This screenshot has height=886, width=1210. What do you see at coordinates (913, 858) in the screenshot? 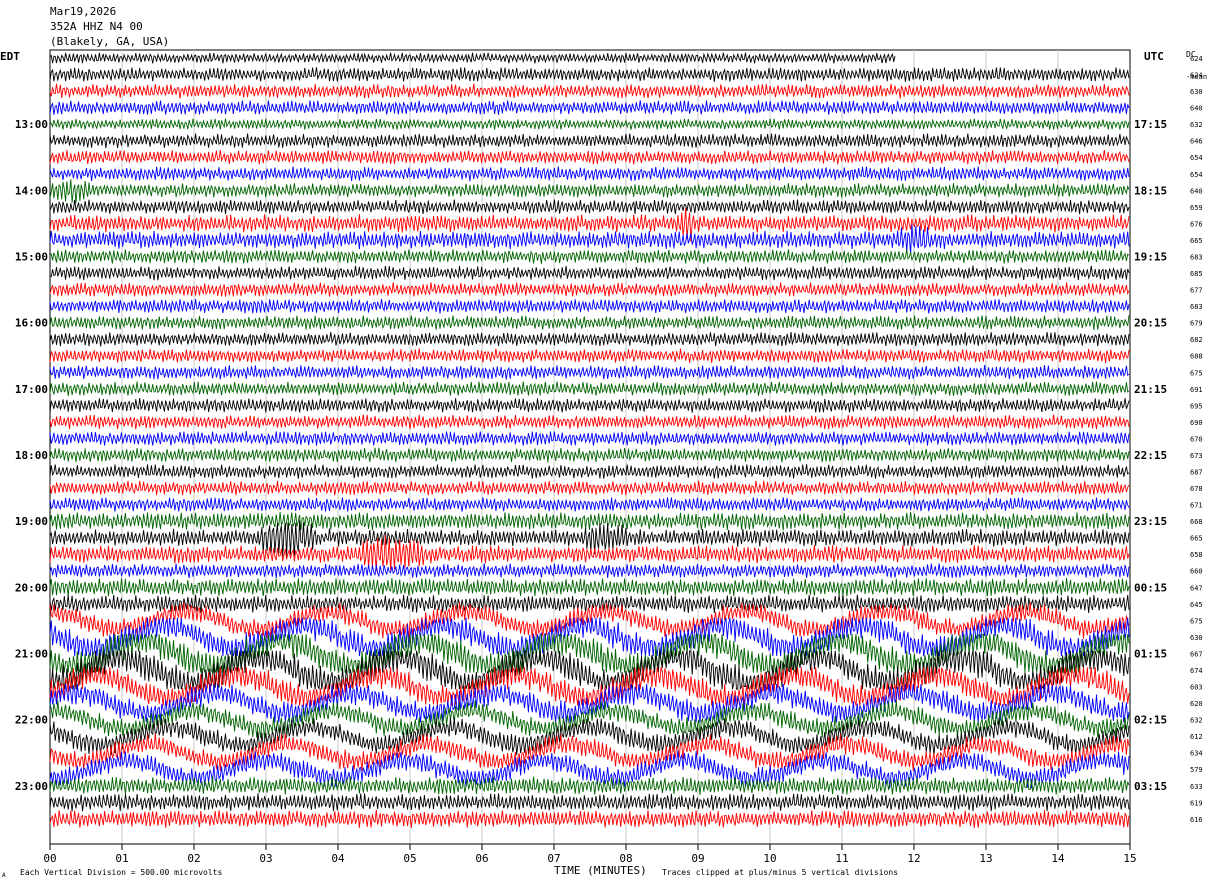
I see `x-tick-label: 12` at bounding box center [913, 858].